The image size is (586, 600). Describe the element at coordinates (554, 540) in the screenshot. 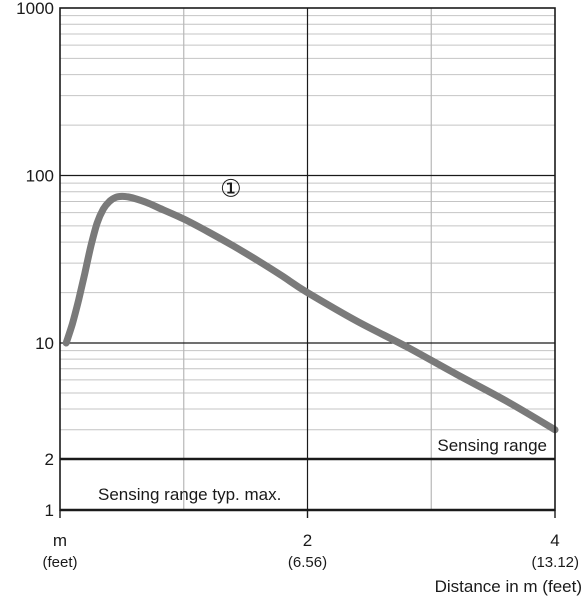

I see `x-tick-label: 4` at that location.